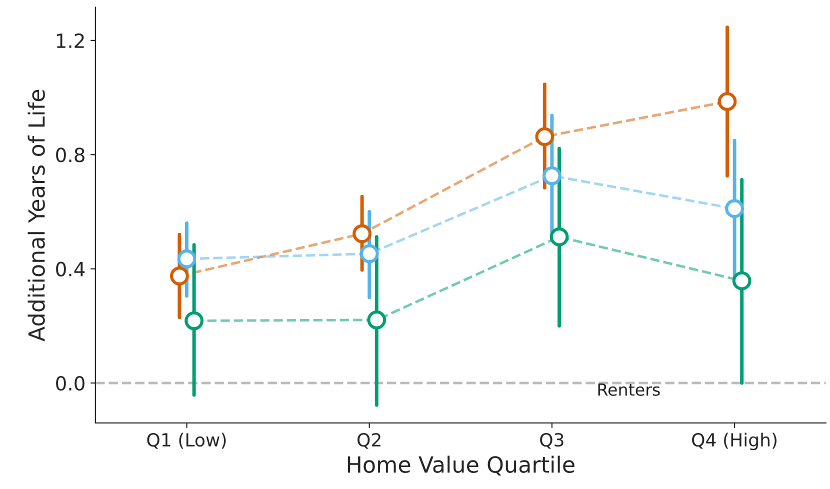  I want to click on x-tick-label: Q2, so click(369, 441).